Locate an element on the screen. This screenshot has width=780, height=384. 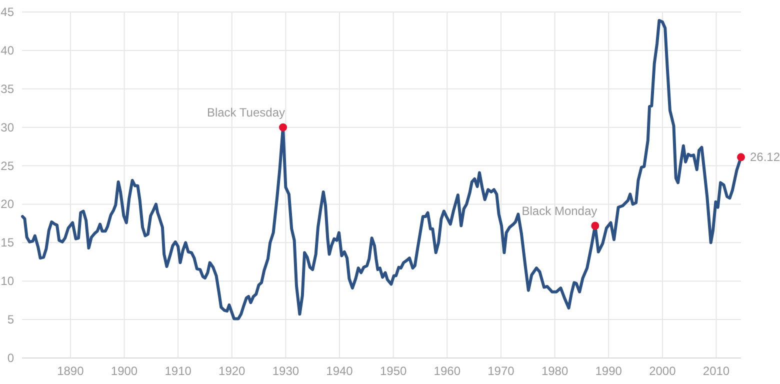
y-tick-label: 25 is located at coordinates (7, 165).